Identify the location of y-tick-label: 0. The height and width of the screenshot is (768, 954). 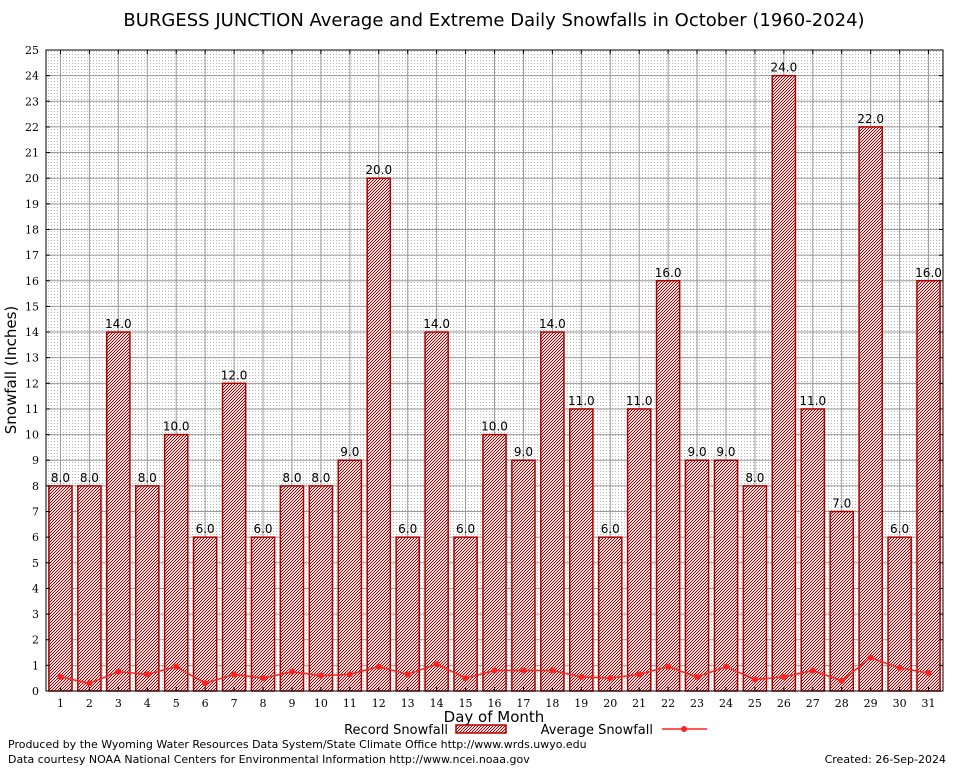
(35, 691).